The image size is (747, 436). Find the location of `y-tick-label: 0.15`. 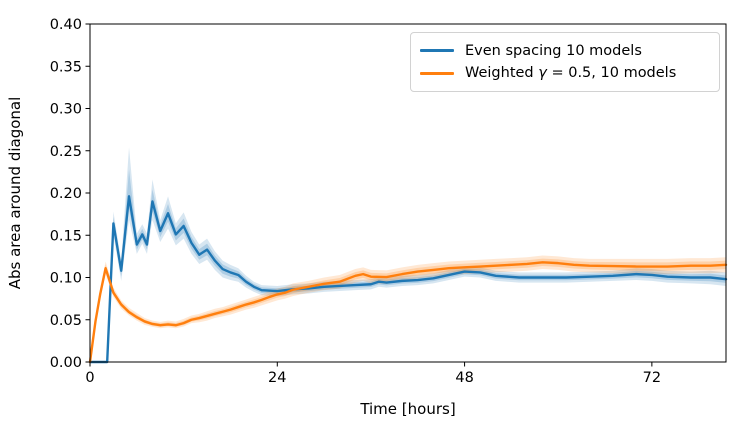

y-tick-label: 0.15 is located at coordinates (66, 236).